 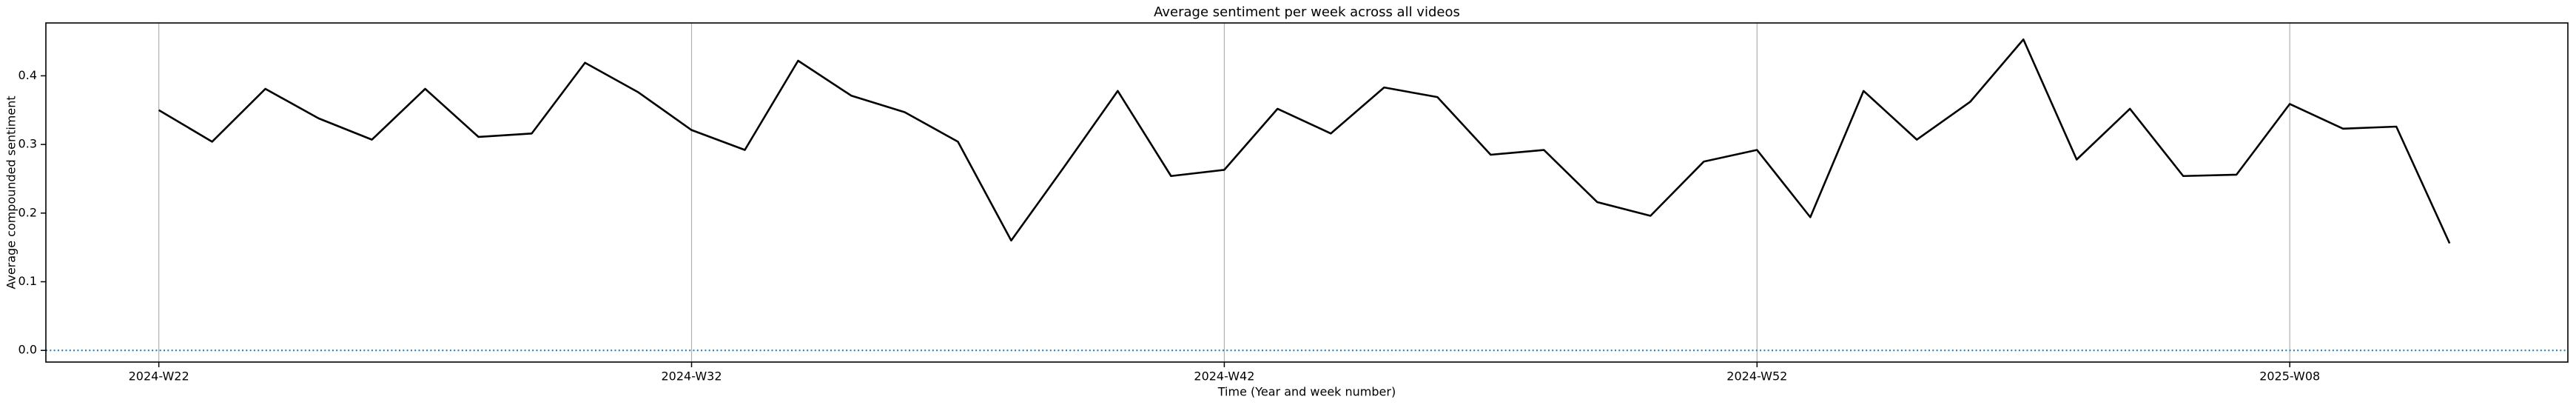 I want to click on y-axis-label: Average compounded sentiment, so click(x=11, y=192).